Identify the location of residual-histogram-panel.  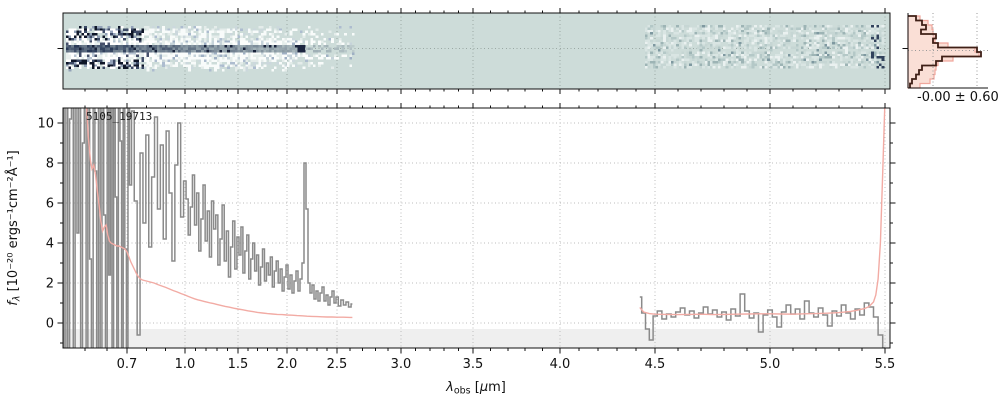
(945, 51).